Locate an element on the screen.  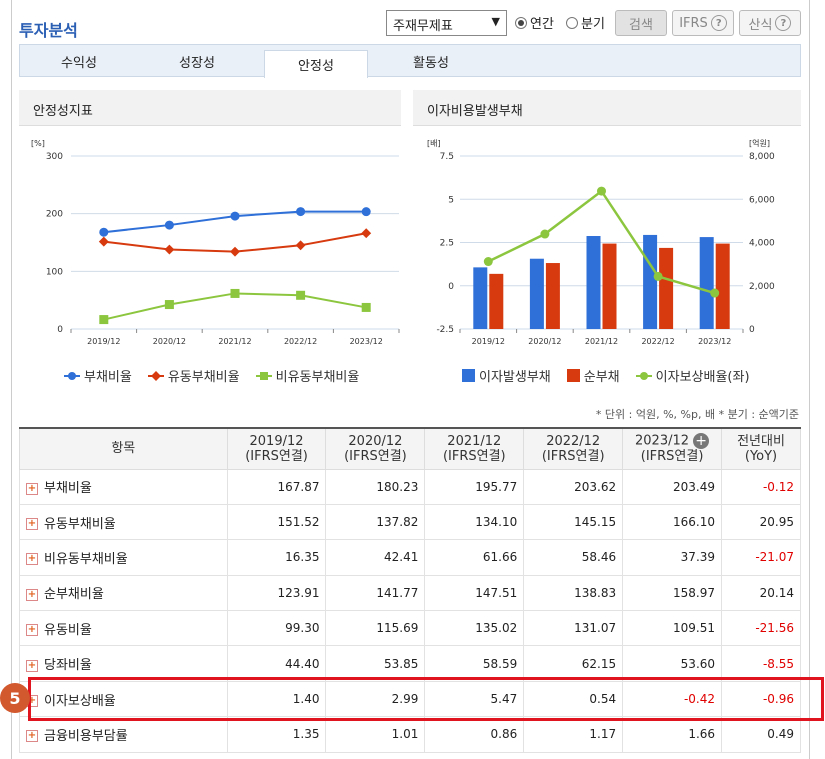
row-label: + 비유동부채비율 is located at coordinates (123, 557).